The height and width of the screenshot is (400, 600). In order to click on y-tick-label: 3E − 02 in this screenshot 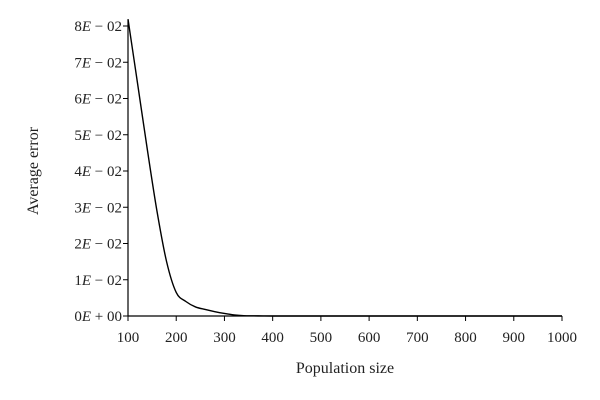, I will do `click(98, 208)`.